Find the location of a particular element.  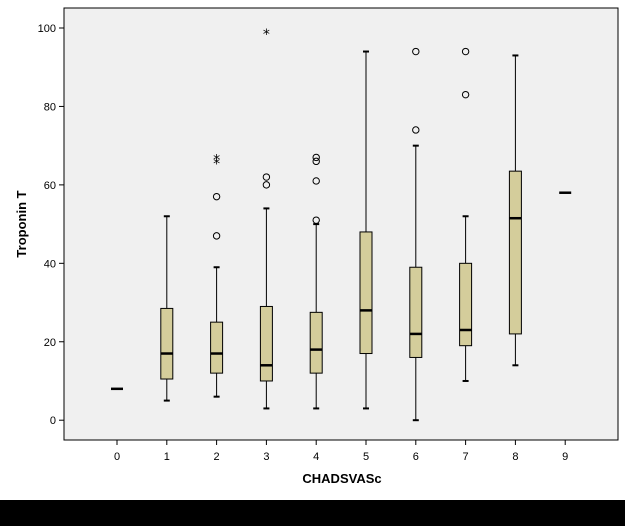

x-axis: 0 1 2 3 4 5 6 7 8 9 is located at coordinates (341, 451).